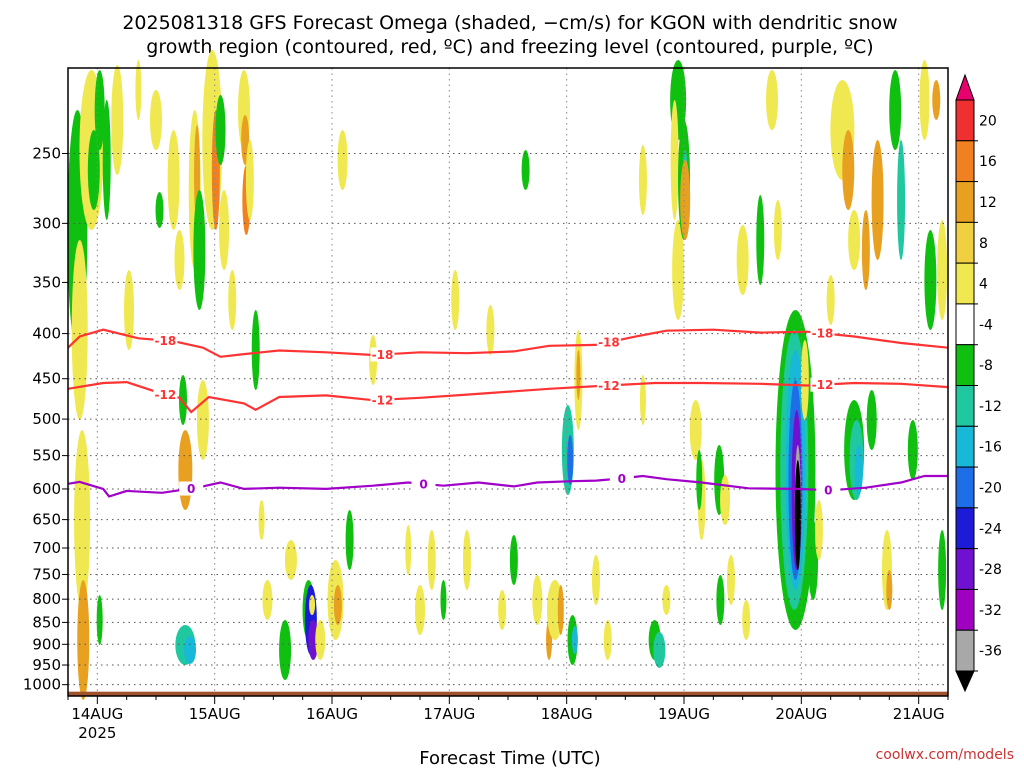 The image size is (1024, 768). Describe the element at coordinates (46, 622) in the screenshot. I see `y-tick-label: 850` at that location.